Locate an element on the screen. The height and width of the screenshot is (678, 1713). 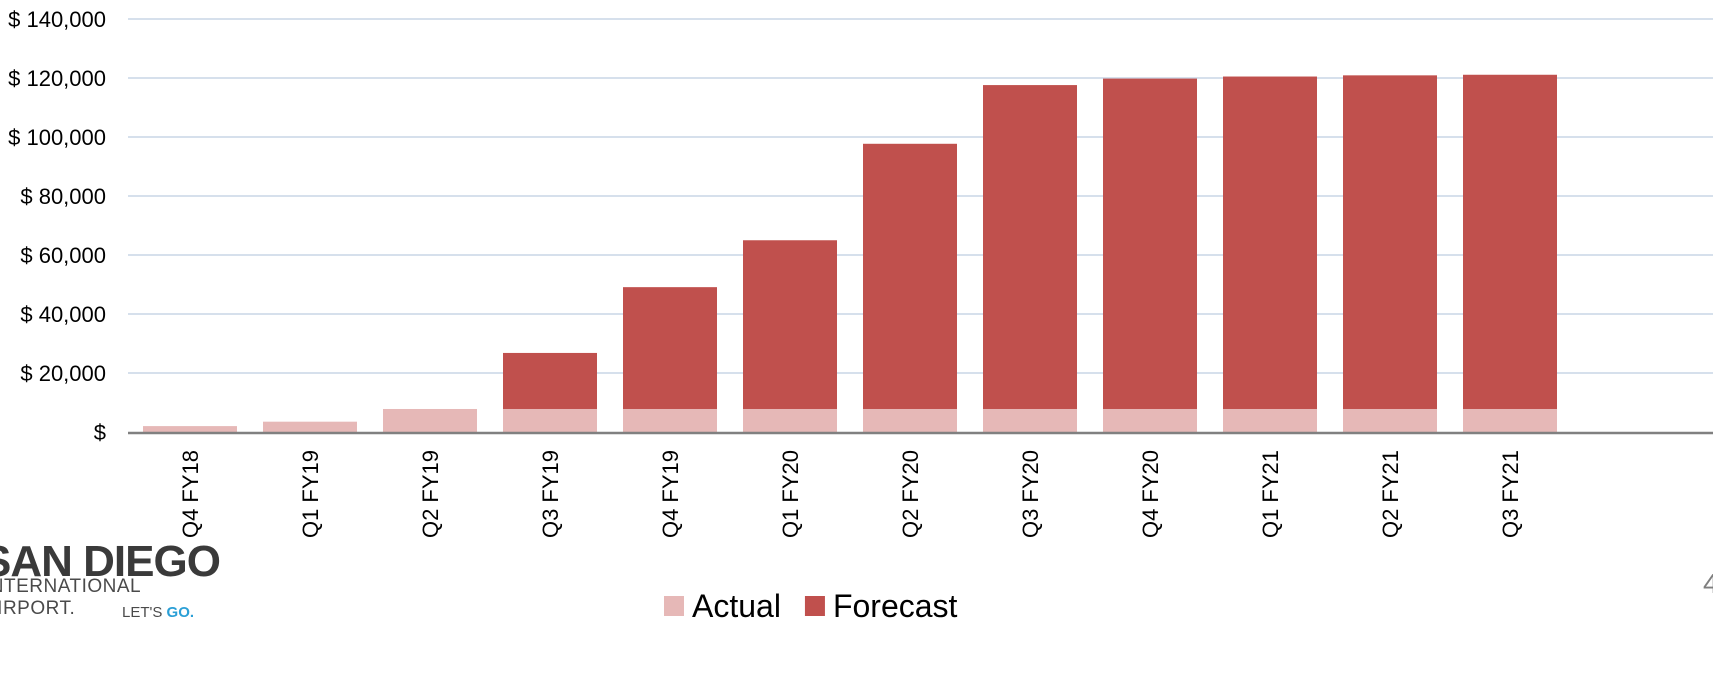
x-tick-label: Q2 FY19 is located at coordinates (430, 494).